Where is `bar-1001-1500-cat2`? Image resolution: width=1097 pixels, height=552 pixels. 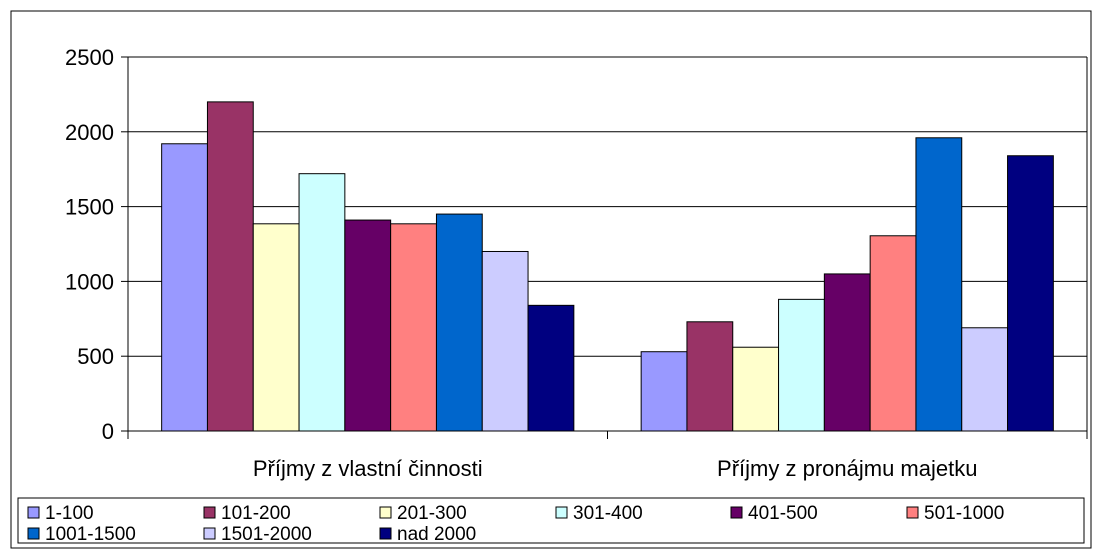
bar-1001-1500-cat2 is located at coordinates (939, 284).